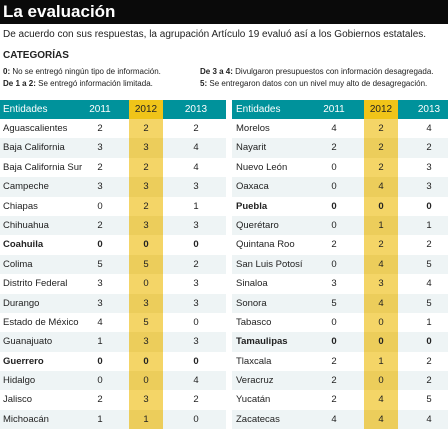  What do you see at coordinates (254, 361) in the screenshot?
I see `entity-name: Tlaxcala` at bounding box center [254, 361].